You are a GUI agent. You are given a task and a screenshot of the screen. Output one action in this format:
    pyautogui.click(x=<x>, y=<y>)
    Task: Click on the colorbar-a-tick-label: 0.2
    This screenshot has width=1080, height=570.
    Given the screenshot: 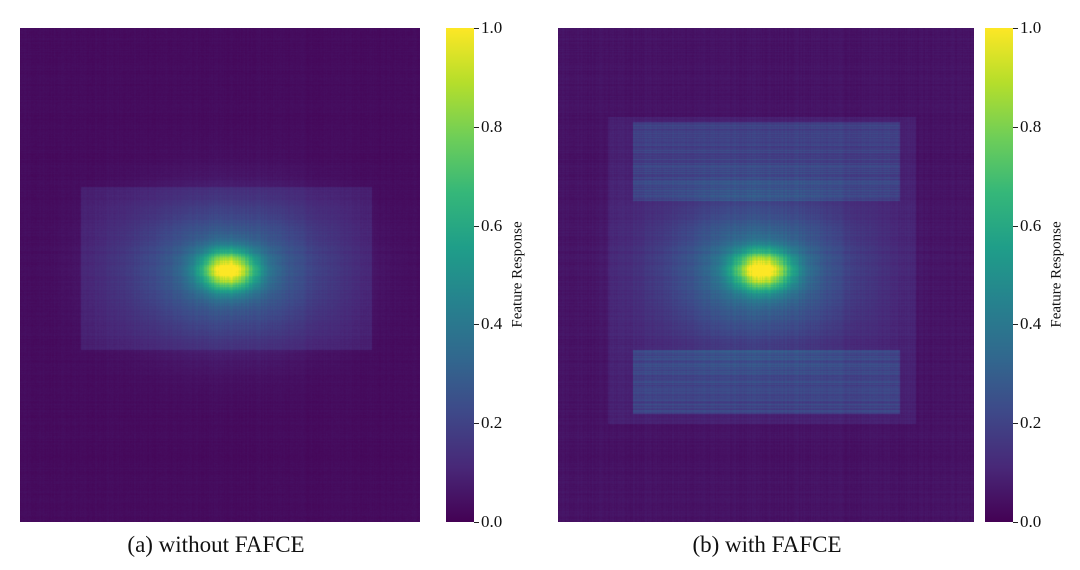 What is the action you would take?
    pyautogui.click(x=492, y=422)
    